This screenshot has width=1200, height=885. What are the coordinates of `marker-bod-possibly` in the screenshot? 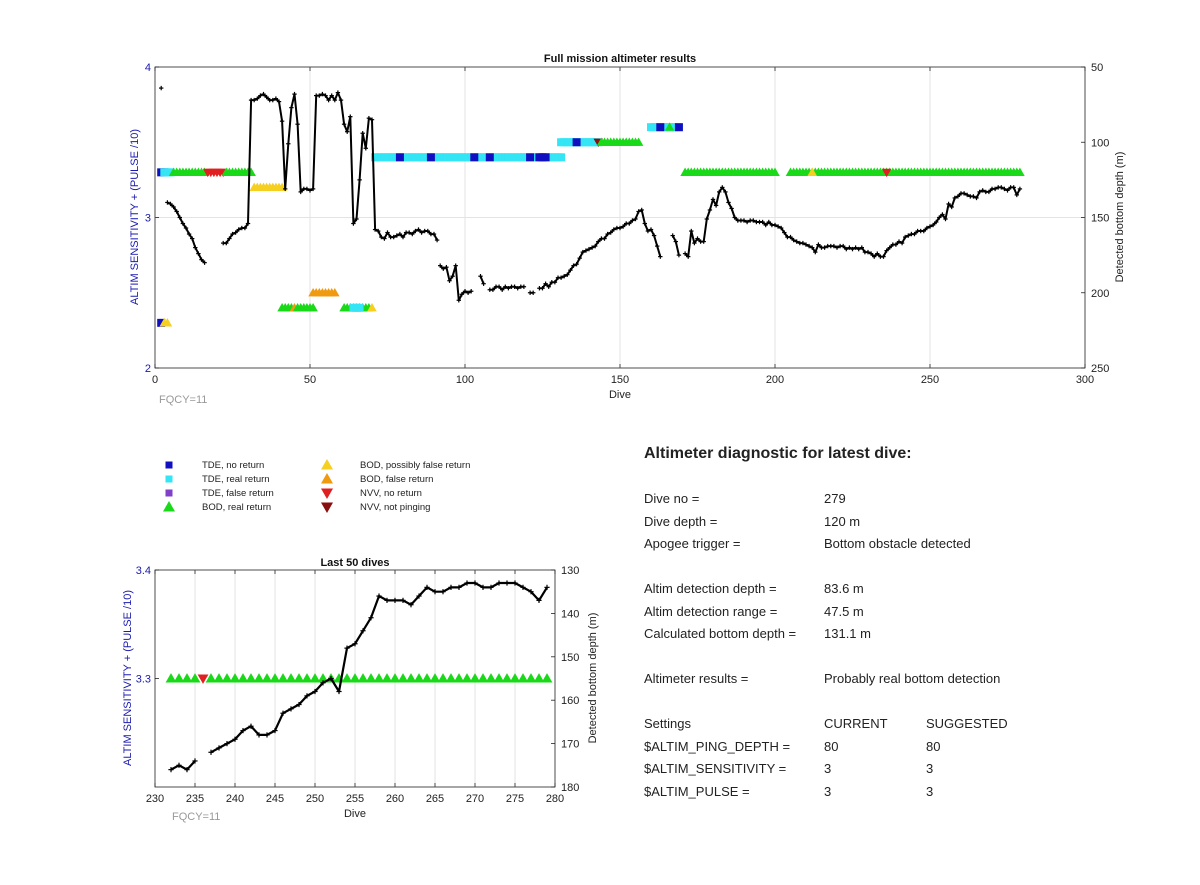 It's located at (167, 322).